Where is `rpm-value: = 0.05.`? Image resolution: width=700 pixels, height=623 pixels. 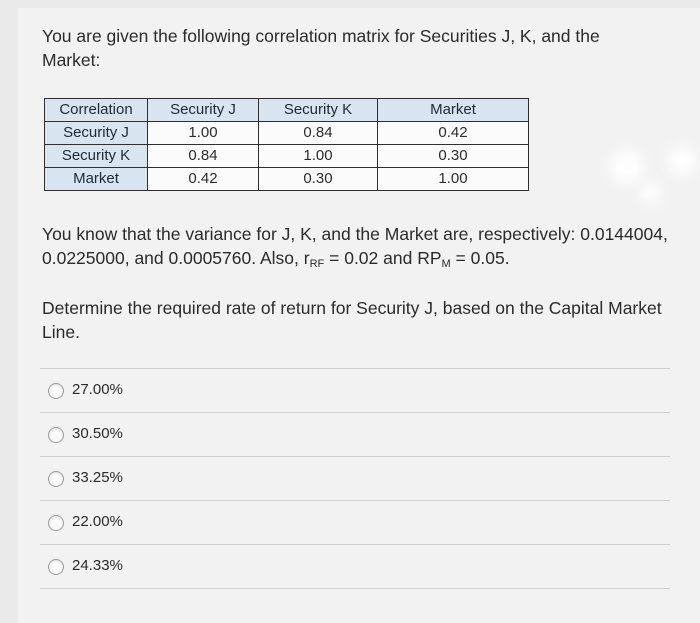 rpm-value: = 0.05. is located at coordinates (480, 258).